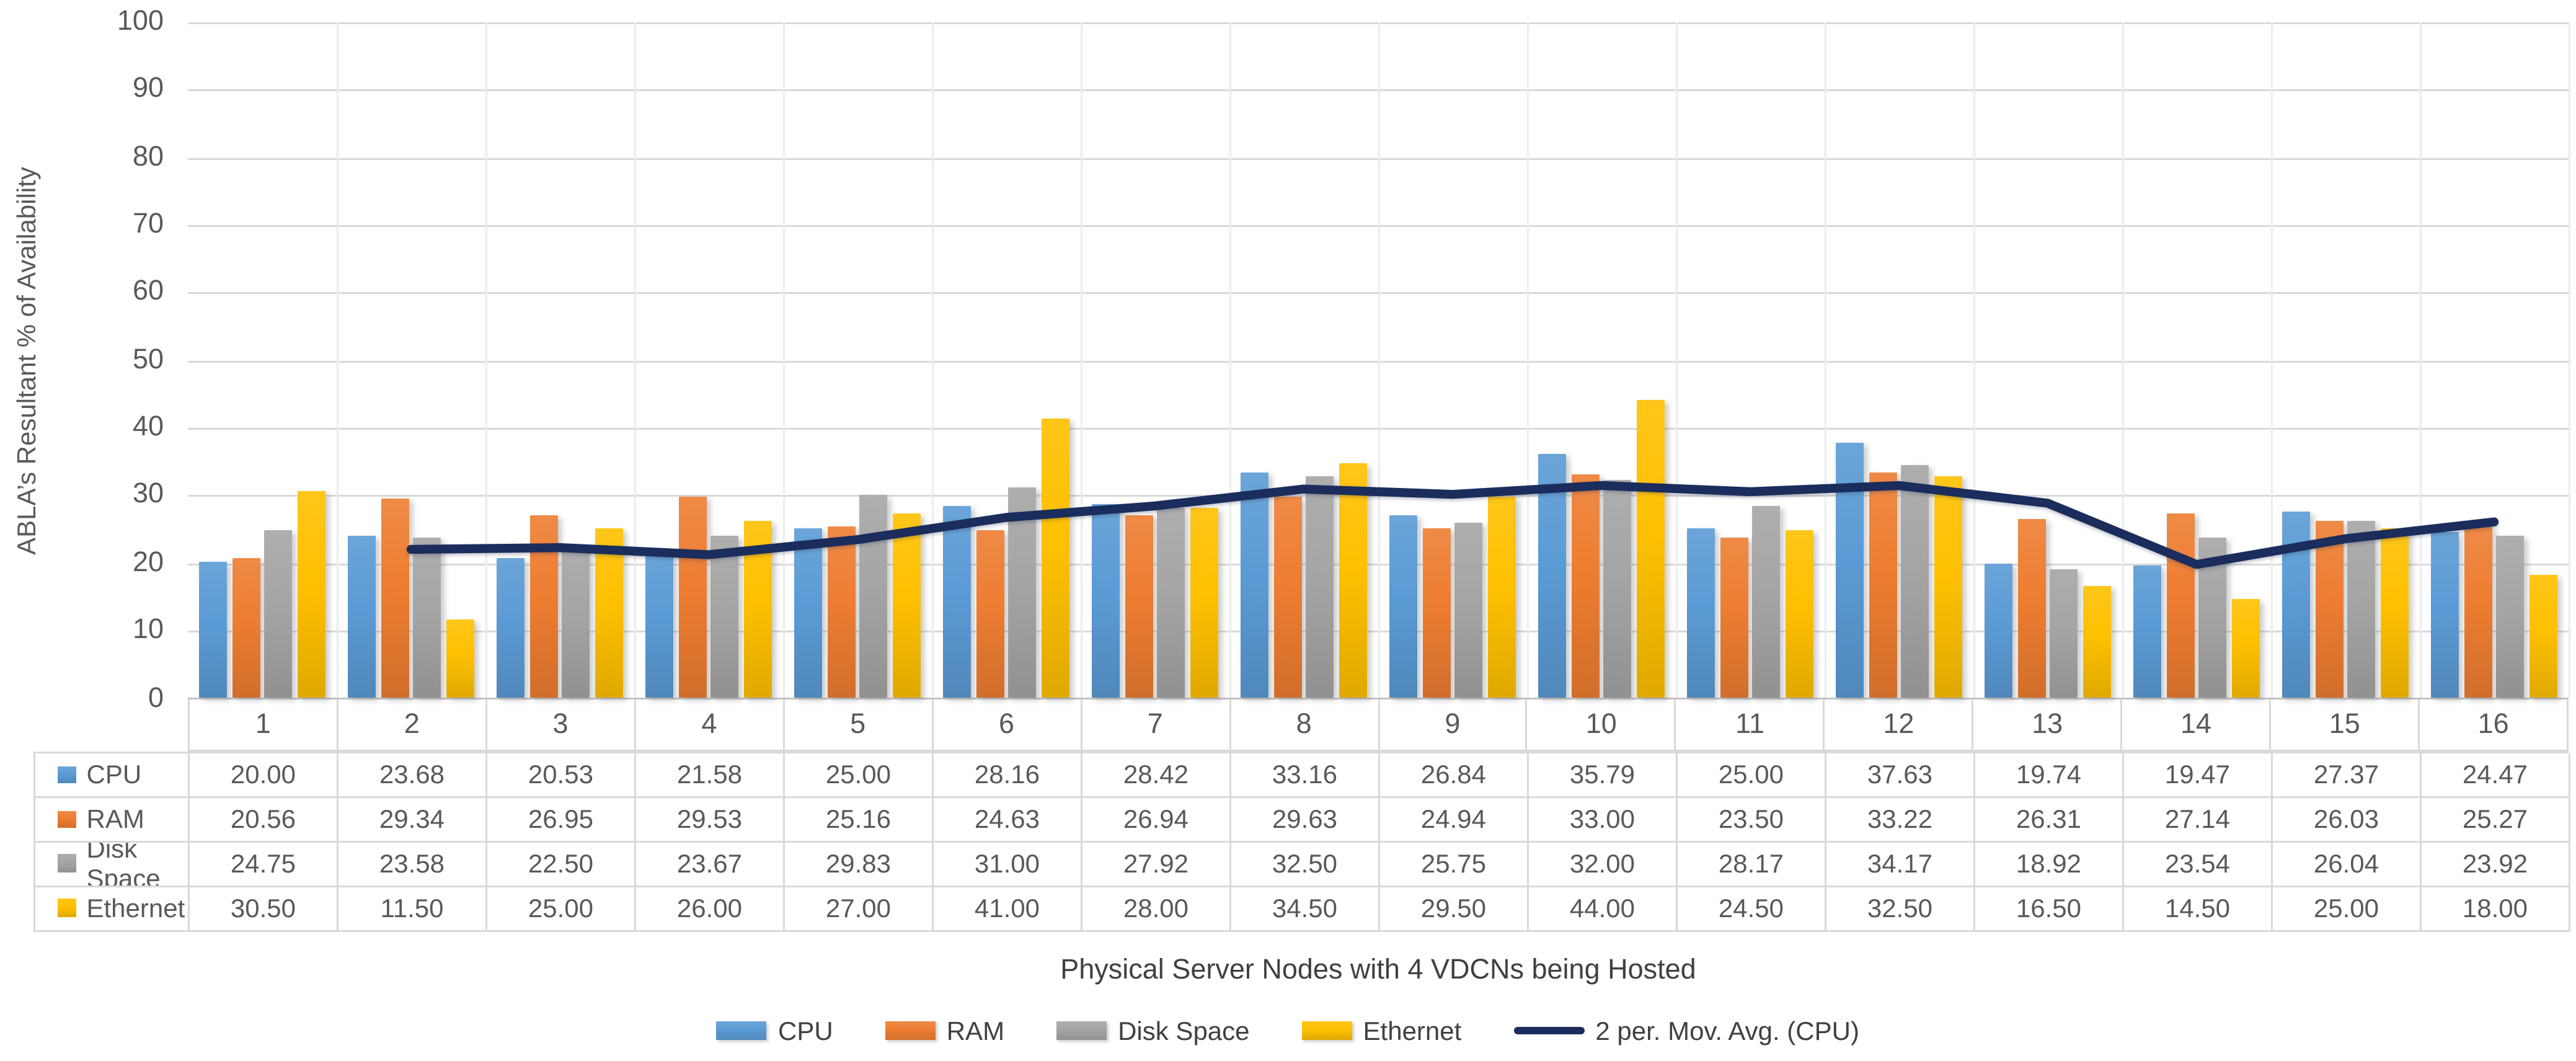 The width and height of the screenshot is (2576, 1061). Describe the element at coordinates (710, 724) in the screenshot. I see `x-category-label-4: 4` at that location.